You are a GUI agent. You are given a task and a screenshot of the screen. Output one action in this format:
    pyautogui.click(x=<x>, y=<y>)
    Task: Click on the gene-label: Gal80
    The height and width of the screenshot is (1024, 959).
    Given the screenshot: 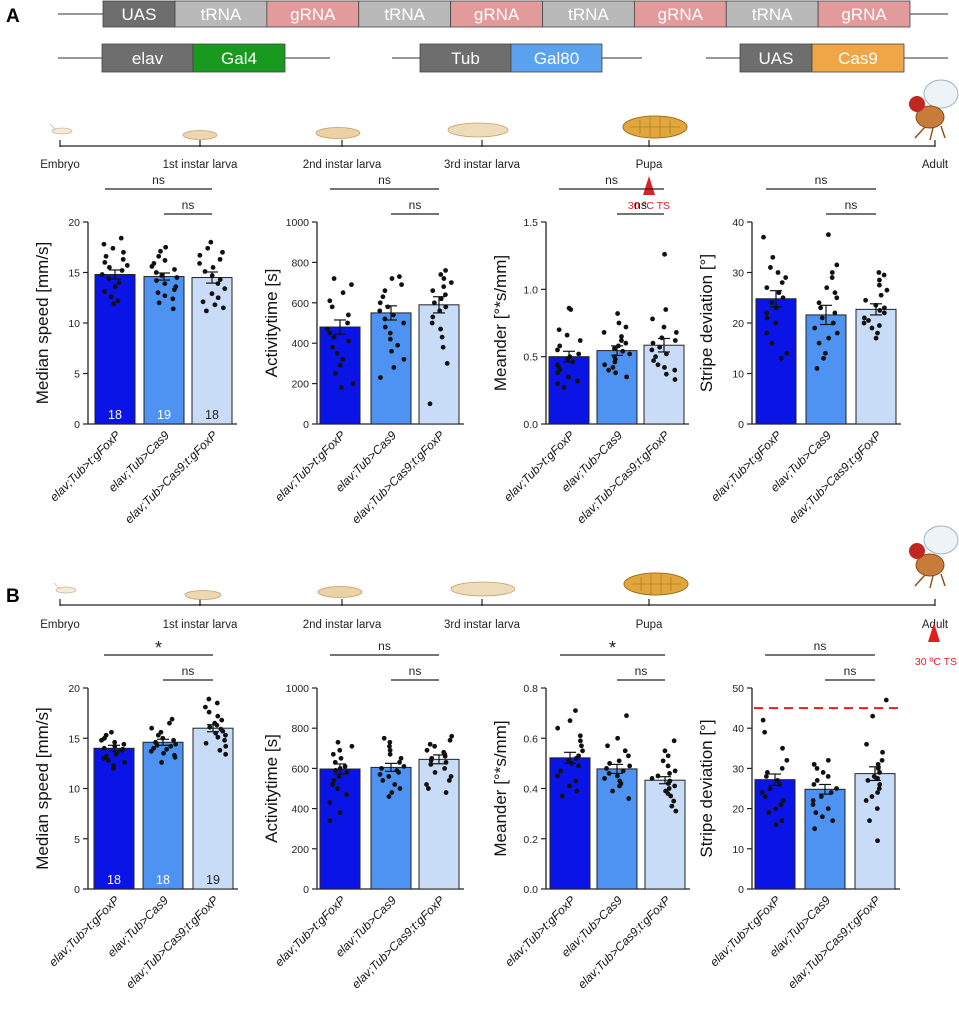 What is the action you would take?
    pyautogui.click(x=556, y=58)
    